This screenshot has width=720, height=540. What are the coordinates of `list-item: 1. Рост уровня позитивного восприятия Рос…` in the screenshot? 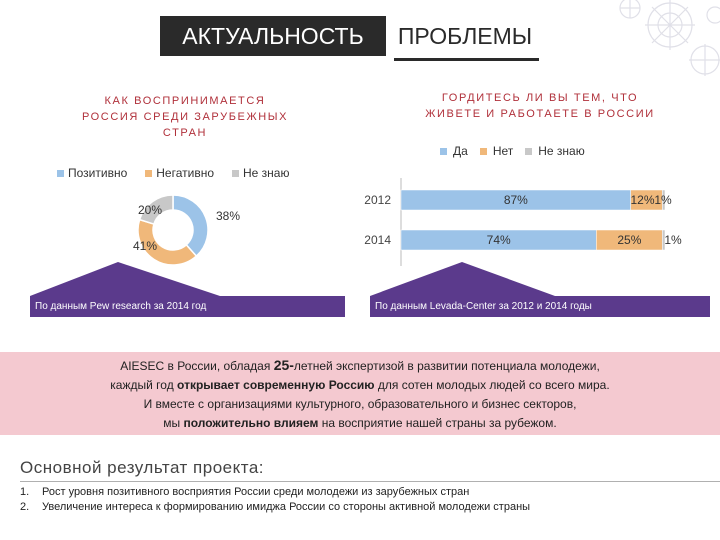 It's located at (275, 492).